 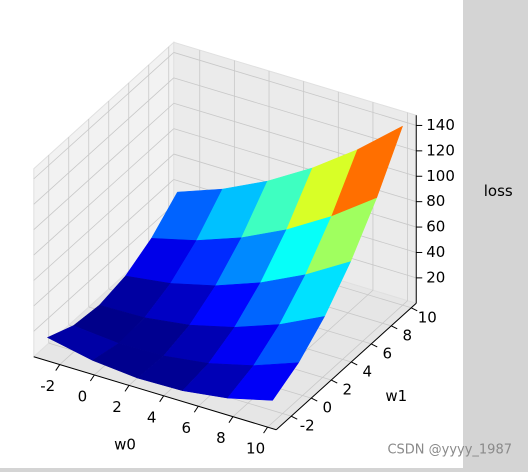 I want to click on y-tick-label: 6, so click(x=387, y=353).